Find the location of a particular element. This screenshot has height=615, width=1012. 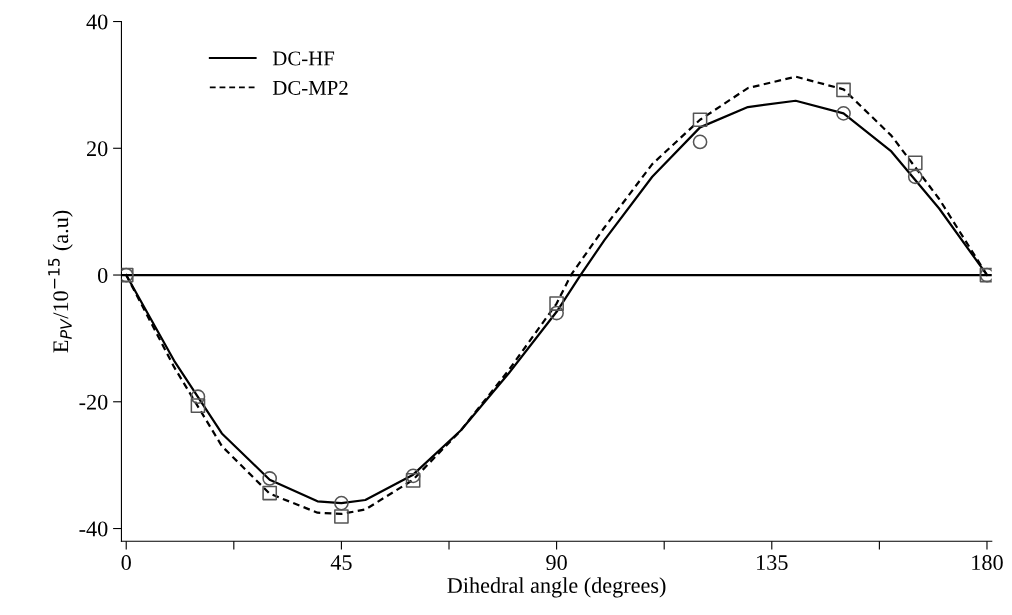

y-tick-label: 0 is located at coordinates (102, 275).